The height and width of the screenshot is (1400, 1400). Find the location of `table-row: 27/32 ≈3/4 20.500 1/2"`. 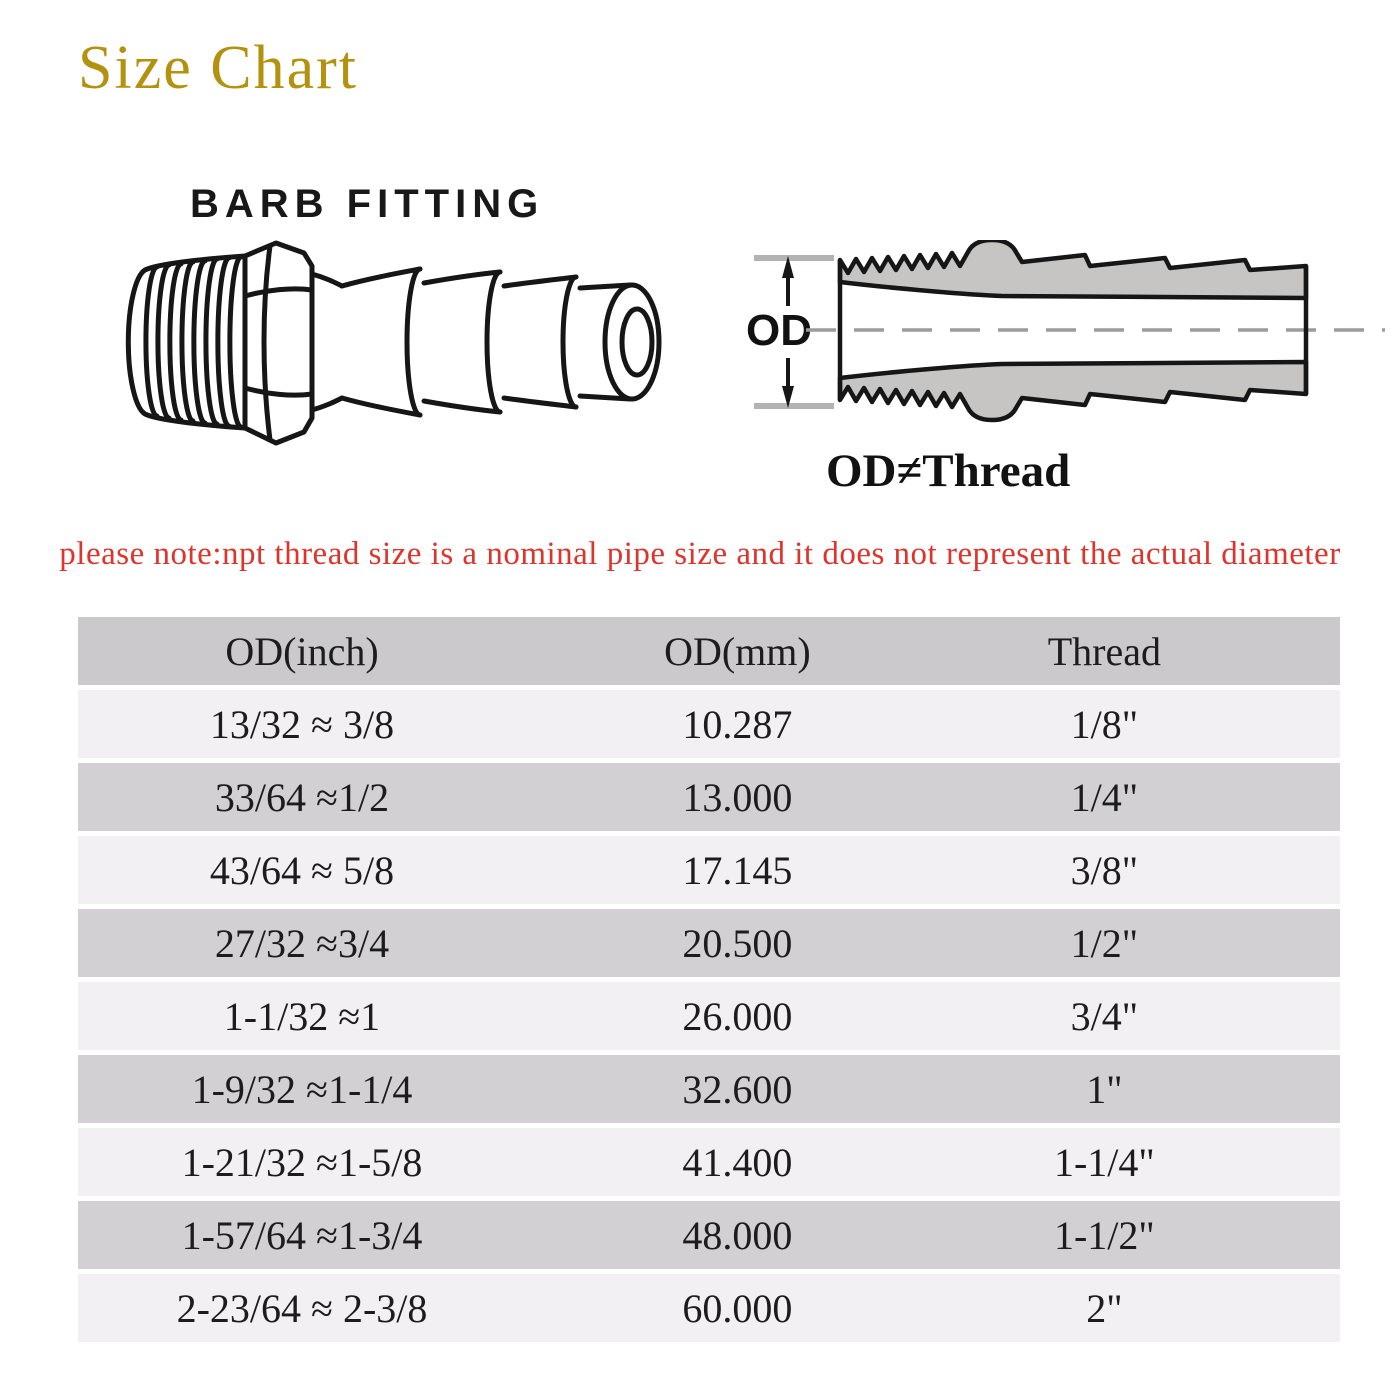

table-row: 27/32 ≈3/4 20.500 1/2" is located at coordinates (709, 945).